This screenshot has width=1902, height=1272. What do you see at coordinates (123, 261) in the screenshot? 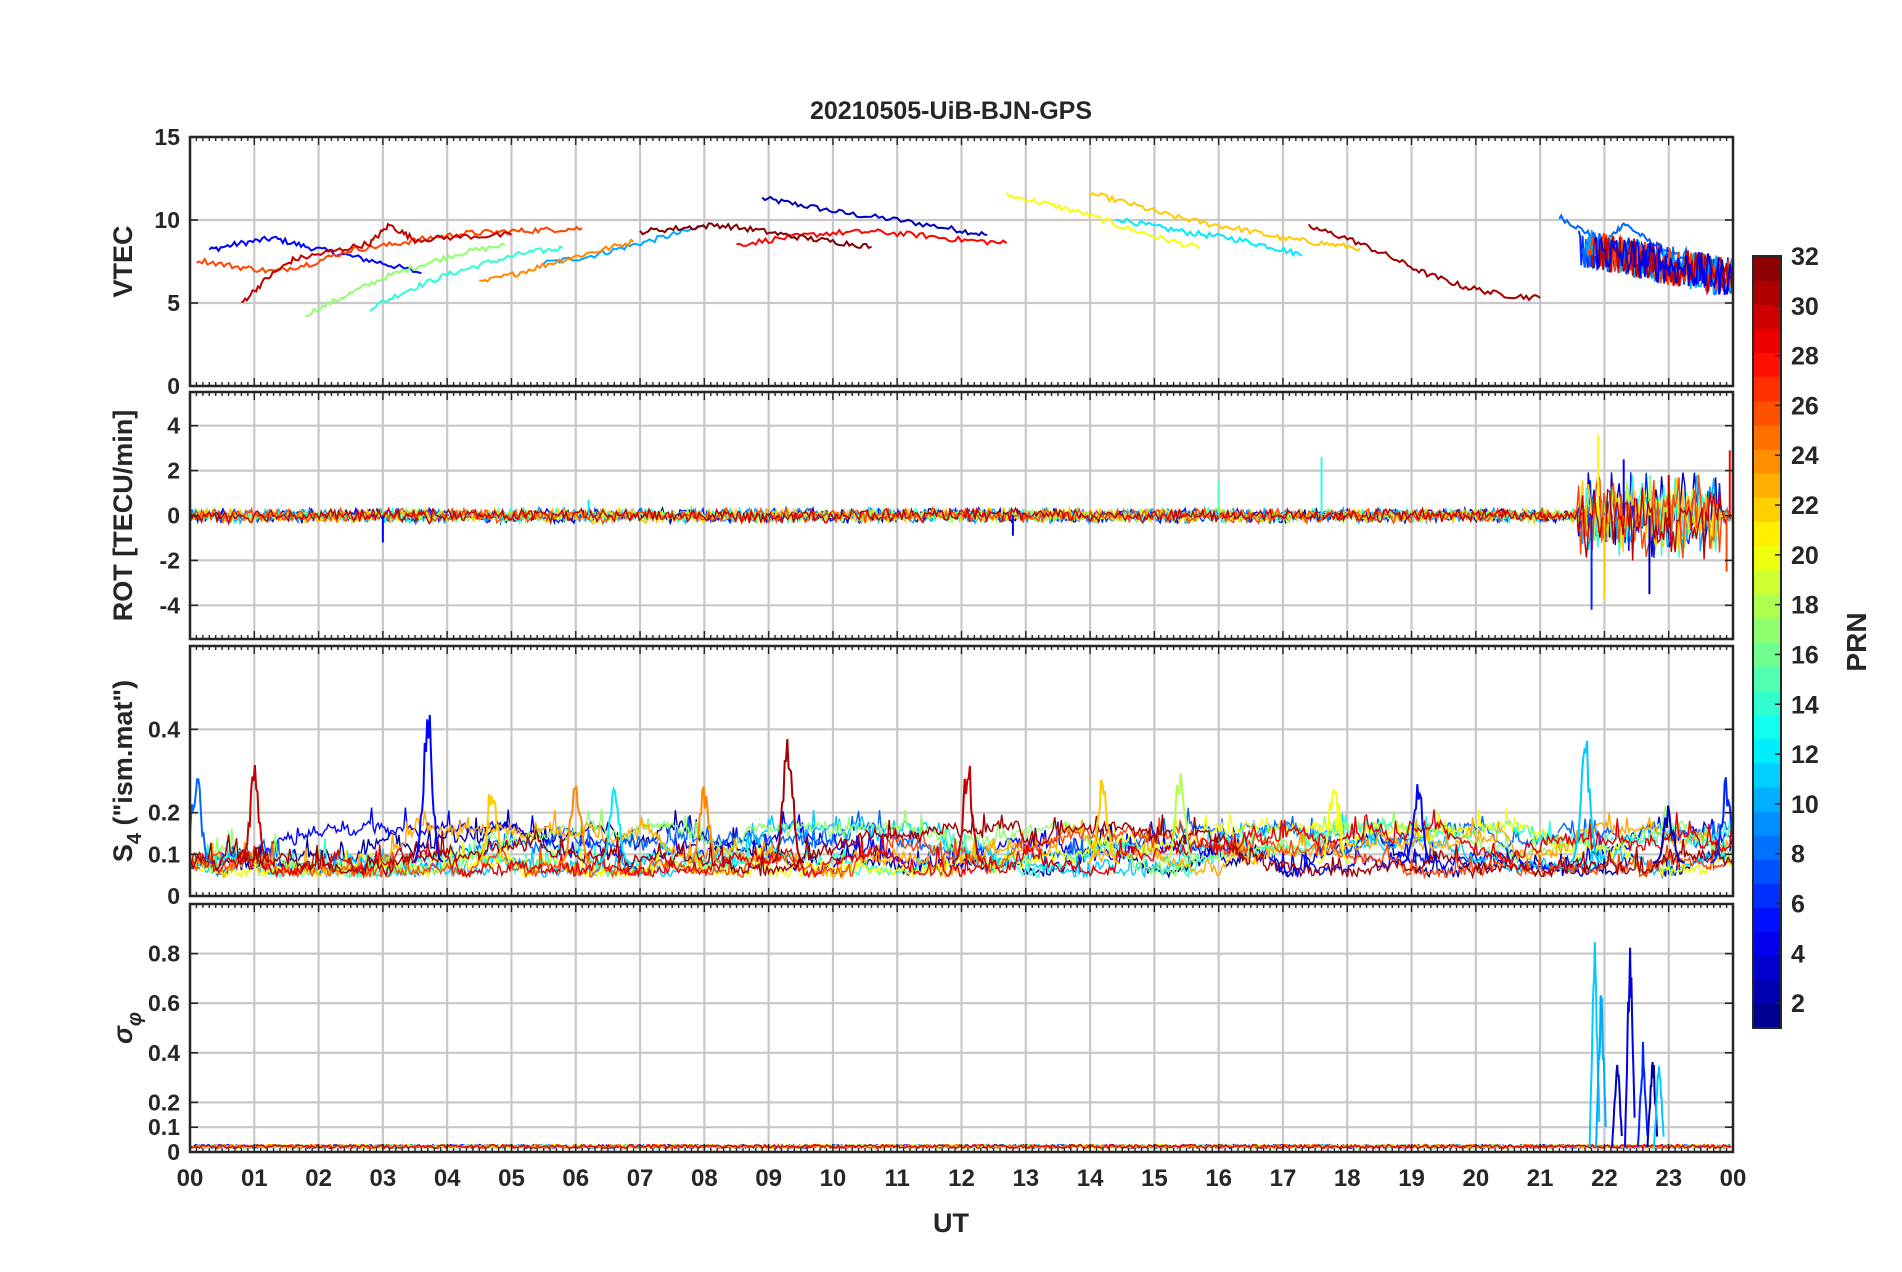
I see `y-axis-label-vtec: VTEC` at bounding box center [123, 261].